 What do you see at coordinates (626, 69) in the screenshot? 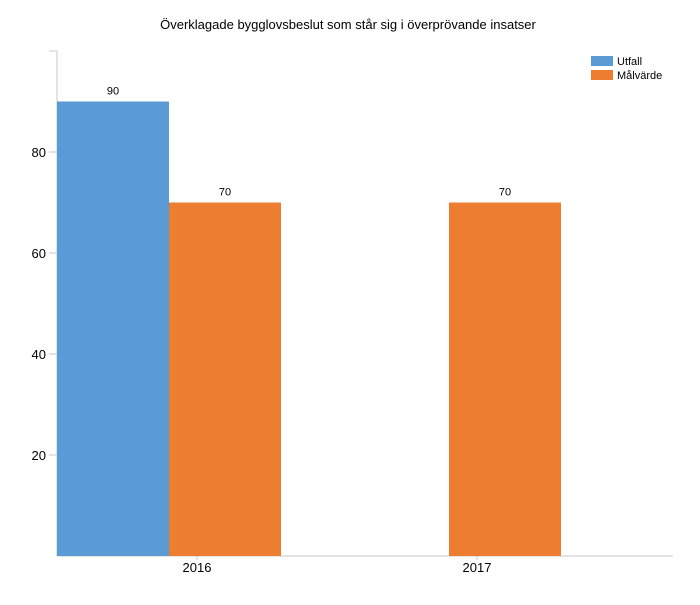
I see `legend: Utfall Målvärde` at bounding box center [626, 69].